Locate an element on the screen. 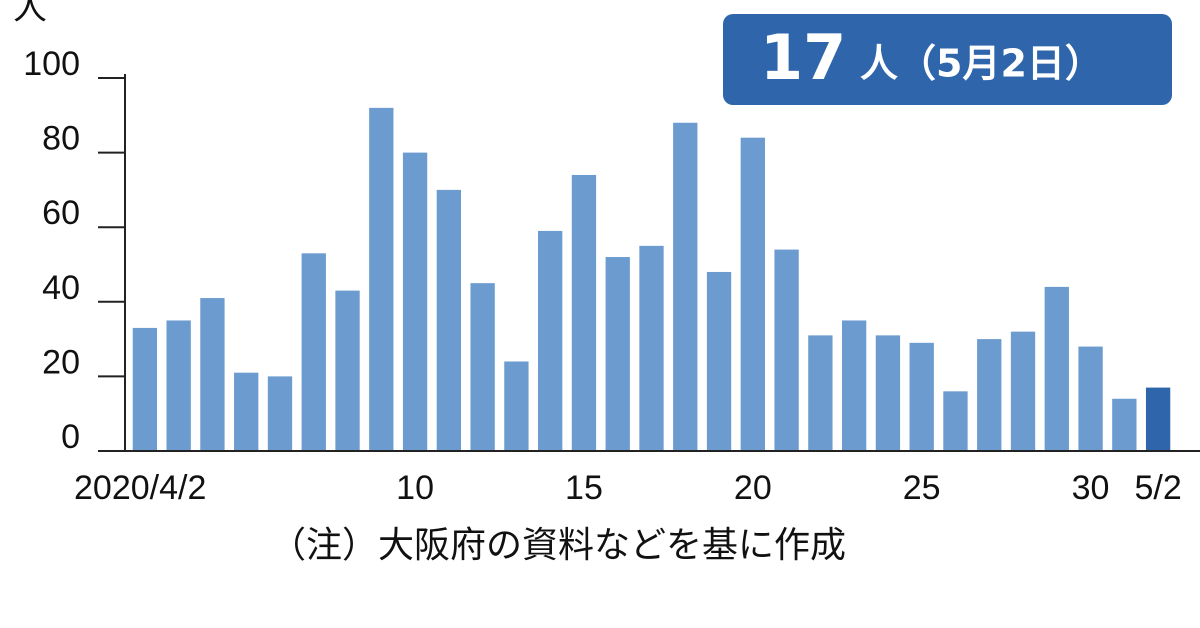 Image resolution: width=1200 pixels, height=628 pixels. annotation-number: 17 is located at coordinates (803, 57).